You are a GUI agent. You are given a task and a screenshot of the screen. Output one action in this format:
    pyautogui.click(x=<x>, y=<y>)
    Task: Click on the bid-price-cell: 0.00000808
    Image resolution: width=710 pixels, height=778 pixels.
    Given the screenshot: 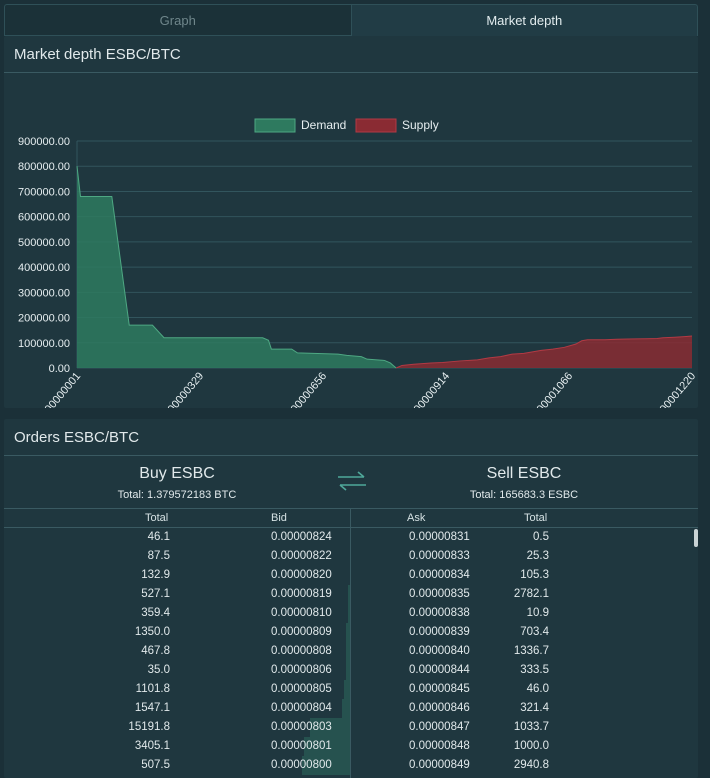 What is the action you would take?
    pyautogui.click(x=301, y=651)
    